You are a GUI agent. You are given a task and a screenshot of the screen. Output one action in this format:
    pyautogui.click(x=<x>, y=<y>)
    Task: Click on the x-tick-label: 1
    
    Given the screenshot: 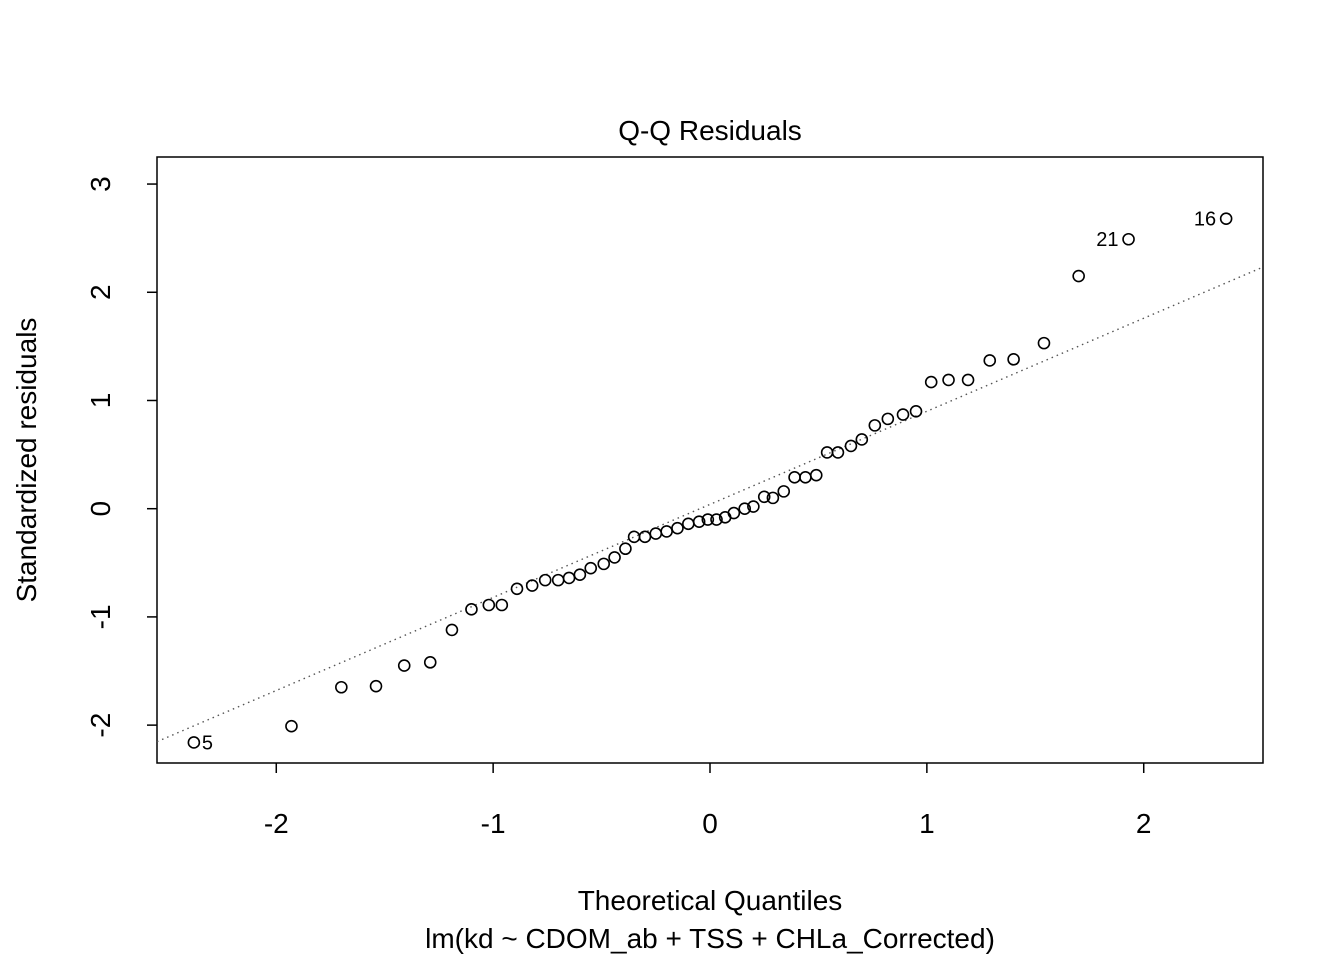 What is the action you would take?
    pyautogui.click(x=927, y=823)
    